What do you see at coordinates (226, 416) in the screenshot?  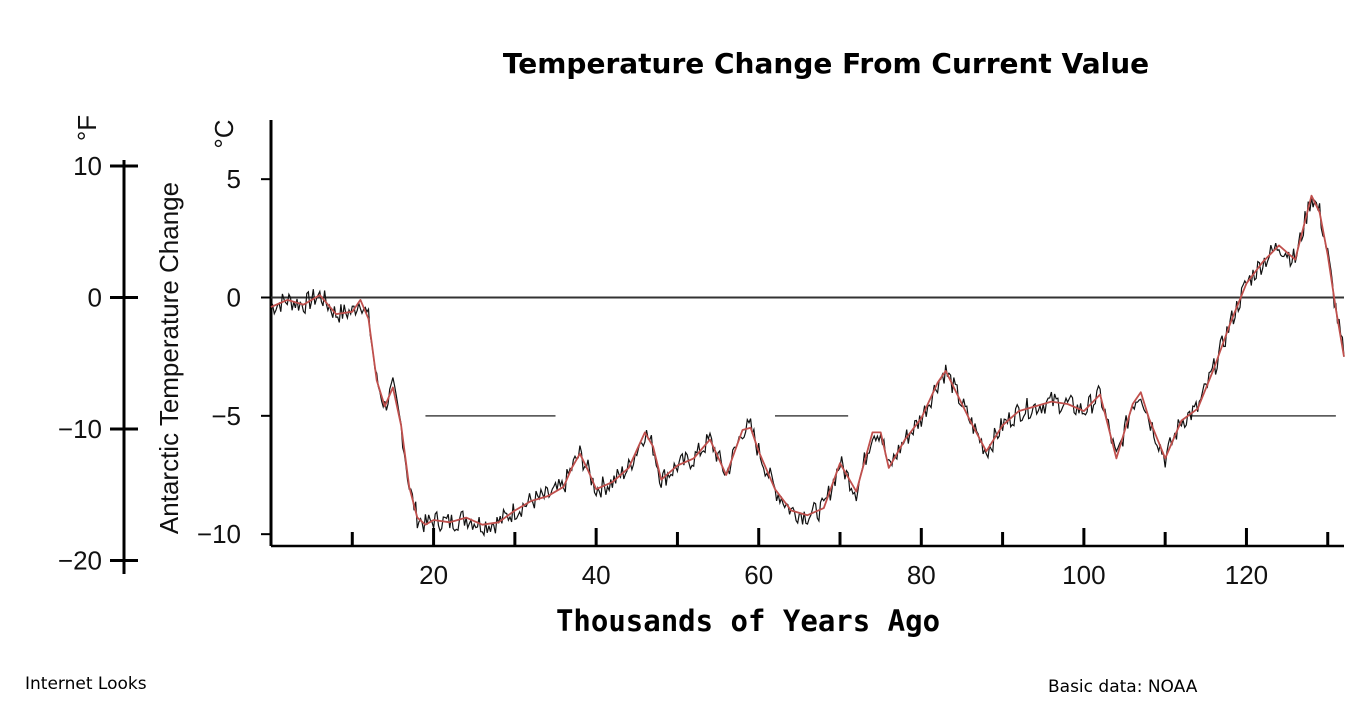 I see `celsius-tick-label: −5` at bounding box center [226, 416].